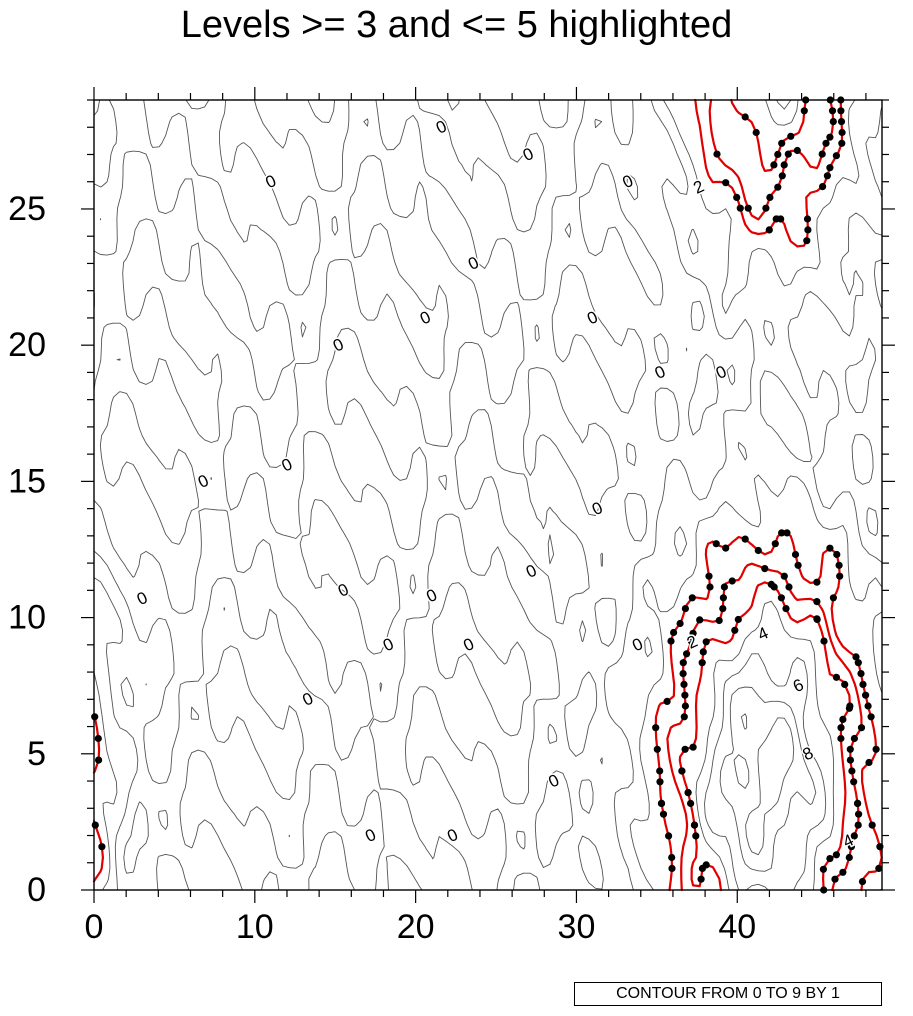  What do you see at coordinates (416, 927) in the screenshot?
I see `x-tick-label: 20` at bounding box center [416, 927].